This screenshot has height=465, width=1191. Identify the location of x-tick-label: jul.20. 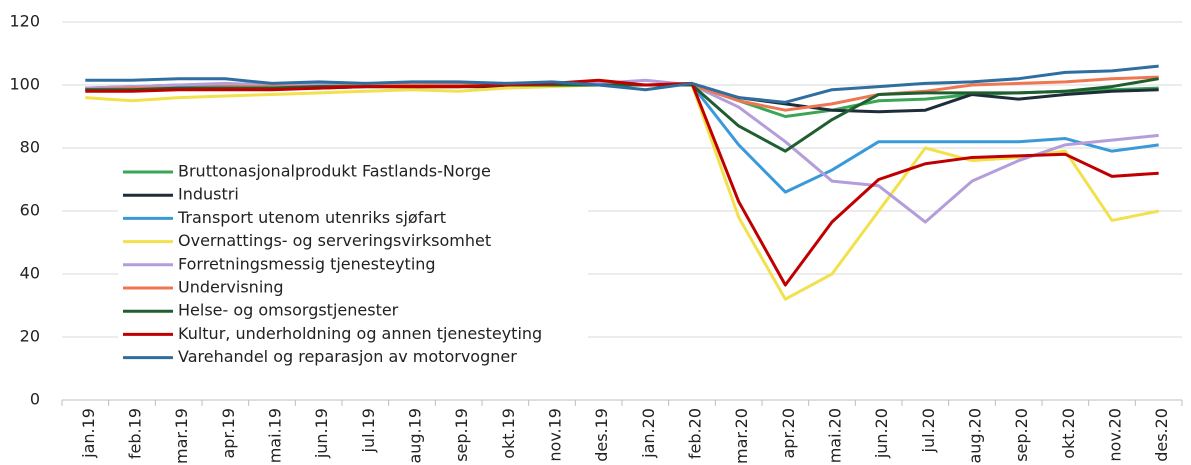
(928, 430).